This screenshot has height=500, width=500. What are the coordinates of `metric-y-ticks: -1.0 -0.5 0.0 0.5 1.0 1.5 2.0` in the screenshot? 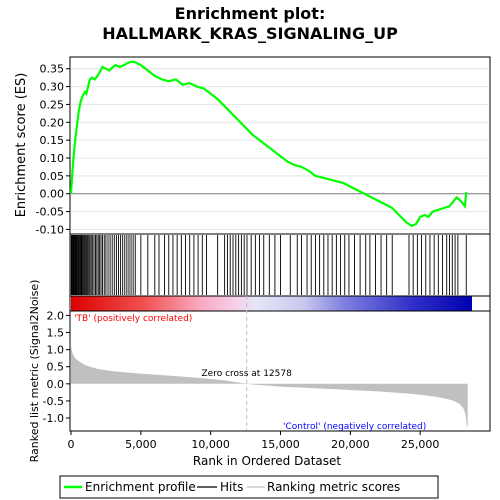 It's located at (56, 367).